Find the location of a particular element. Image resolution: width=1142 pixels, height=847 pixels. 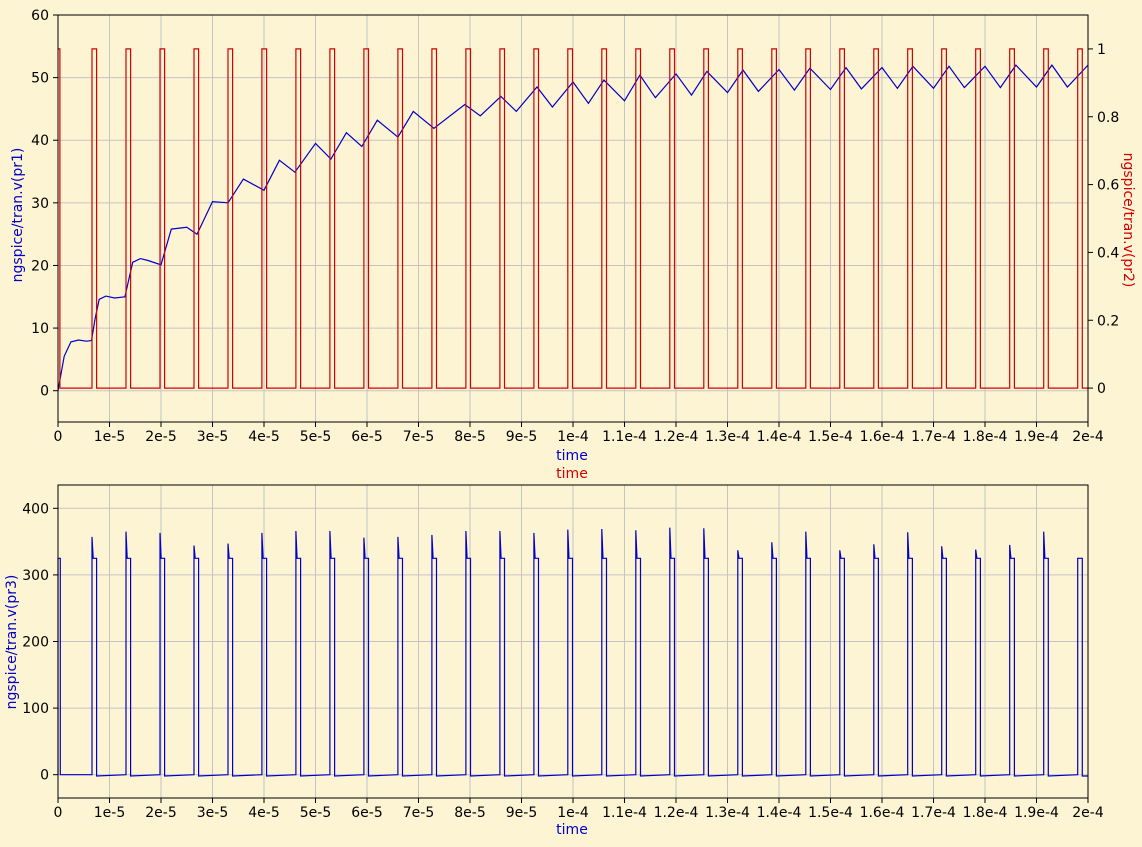

bottom-x-tick-label: 1.3e-4 is located at coordinates (727, 813).